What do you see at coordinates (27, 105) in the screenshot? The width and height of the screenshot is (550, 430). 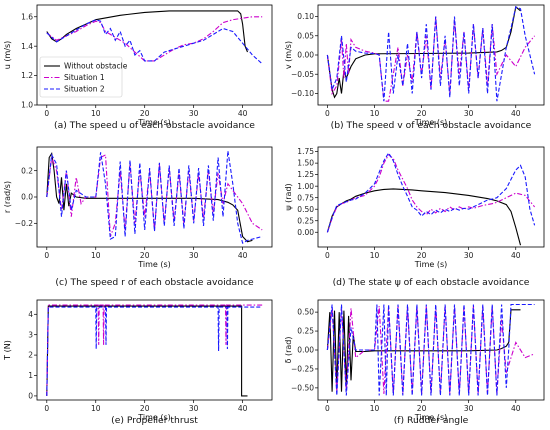 I see `y-tick-label: 1.0` at bounding box center [27, 105].